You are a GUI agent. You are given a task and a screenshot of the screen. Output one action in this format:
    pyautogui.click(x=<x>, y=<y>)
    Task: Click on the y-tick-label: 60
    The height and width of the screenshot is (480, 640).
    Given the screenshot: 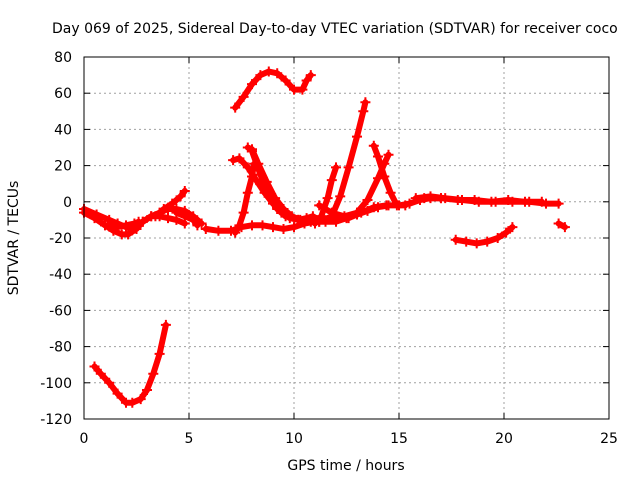 What is the action you would take?
    pyautogui.click(x=63, y=94)
    